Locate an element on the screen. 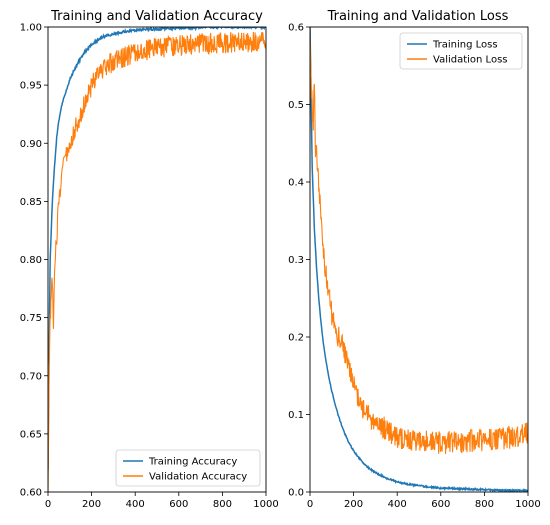  loss-y-tick-label: 0.1 is located at coordinates (296, 415).